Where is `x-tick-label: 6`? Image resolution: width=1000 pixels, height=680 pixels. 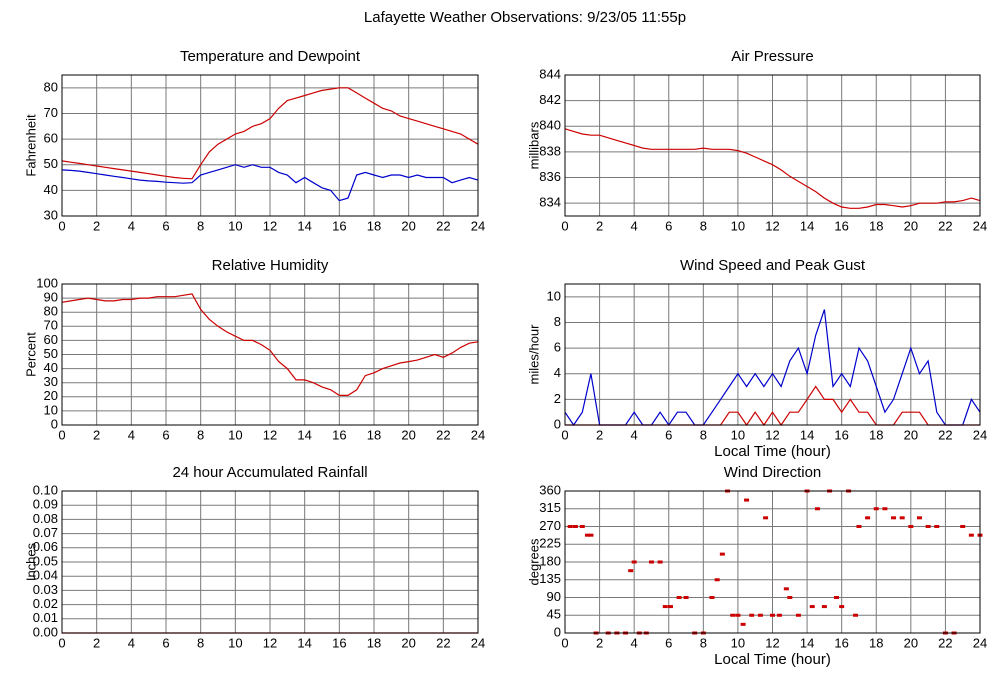
x-tick-label: 6 is located at coordinates (668, 434).